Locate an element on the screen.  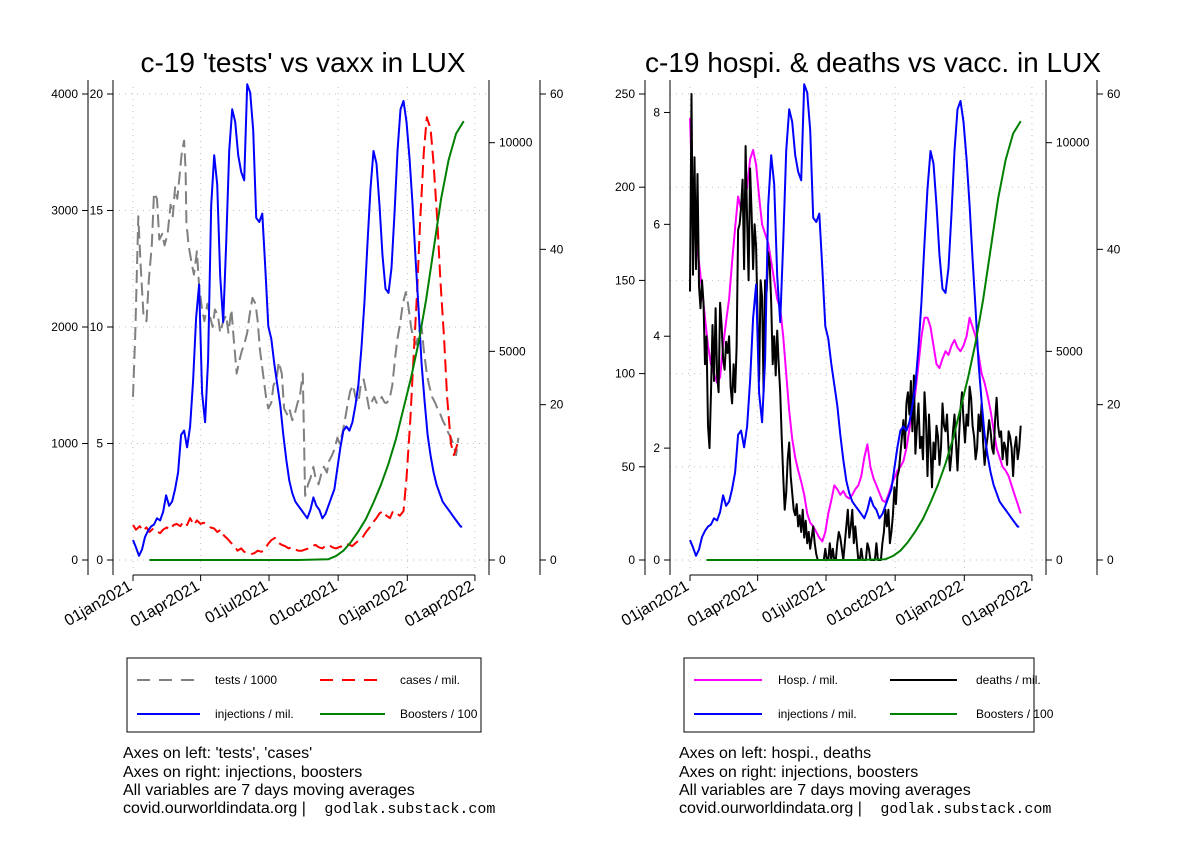
y-left-inner-tick-label: 5 is located at coordinates (99, 444).